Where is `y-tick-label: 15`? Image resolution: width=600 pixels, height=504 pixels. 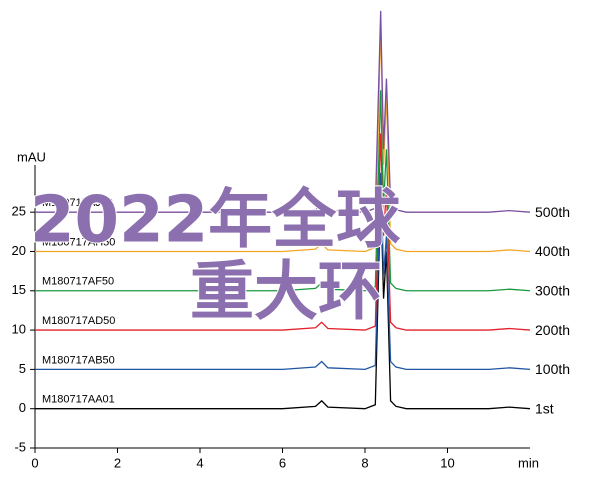 y-tick-label: 15 is located at coordinates (19, 289).